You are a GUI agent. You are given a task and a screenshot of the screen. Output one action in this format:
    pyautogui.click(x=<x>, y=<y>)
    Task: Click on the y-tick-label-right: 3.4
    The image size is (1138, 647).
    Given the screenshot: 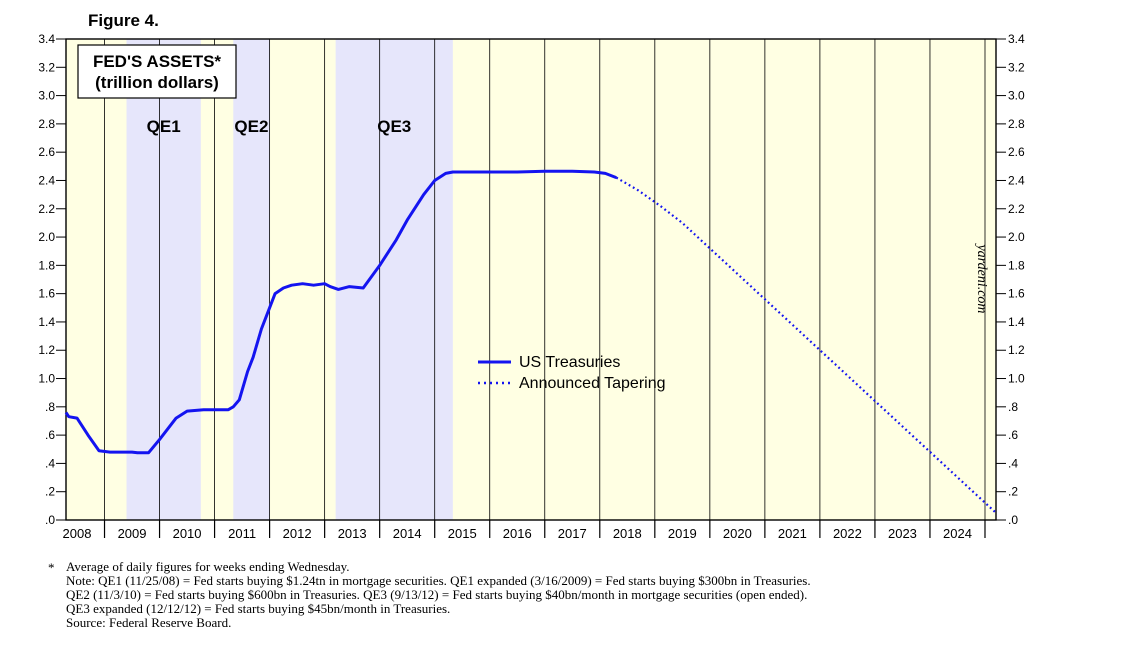 What is the action you would take?
    pyautogui.click(x=1016, y=39)
    